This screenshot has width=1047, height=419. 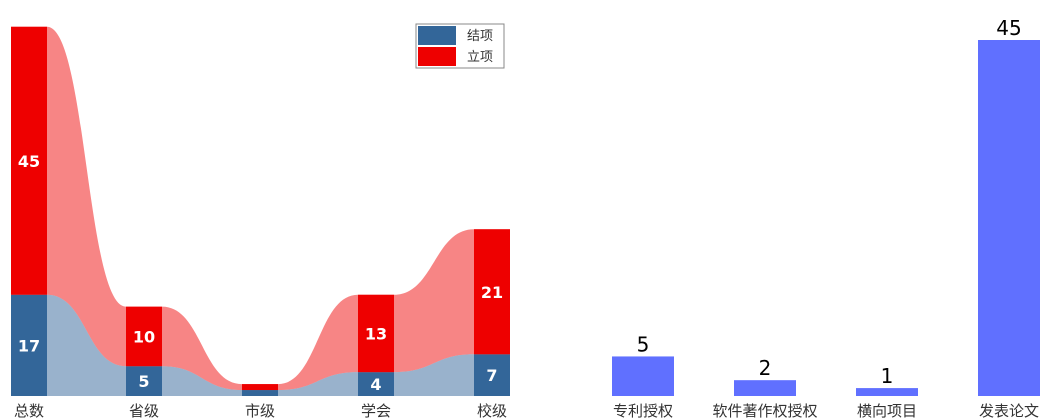 What do you see at coordinates (29, 410) in the screenshot?
I see `left-category-label: 总数` at bounding box center [29, 410].